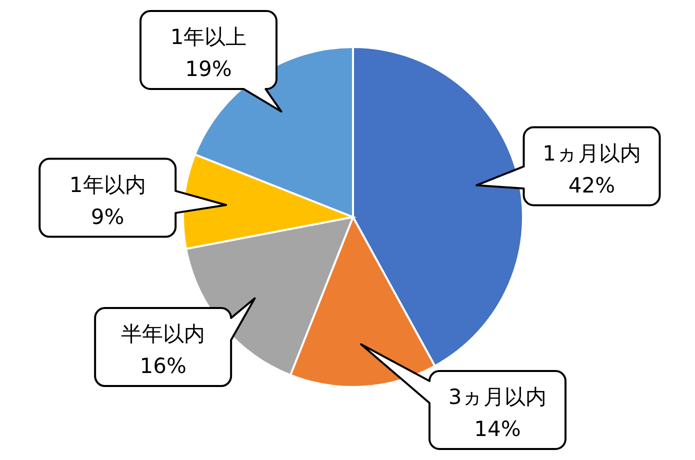 The image size is (695, 460). What do you see at coordinates (208, 69) in the screenshot?
I see `data-label: 19%` at bounding box center [208, 69].